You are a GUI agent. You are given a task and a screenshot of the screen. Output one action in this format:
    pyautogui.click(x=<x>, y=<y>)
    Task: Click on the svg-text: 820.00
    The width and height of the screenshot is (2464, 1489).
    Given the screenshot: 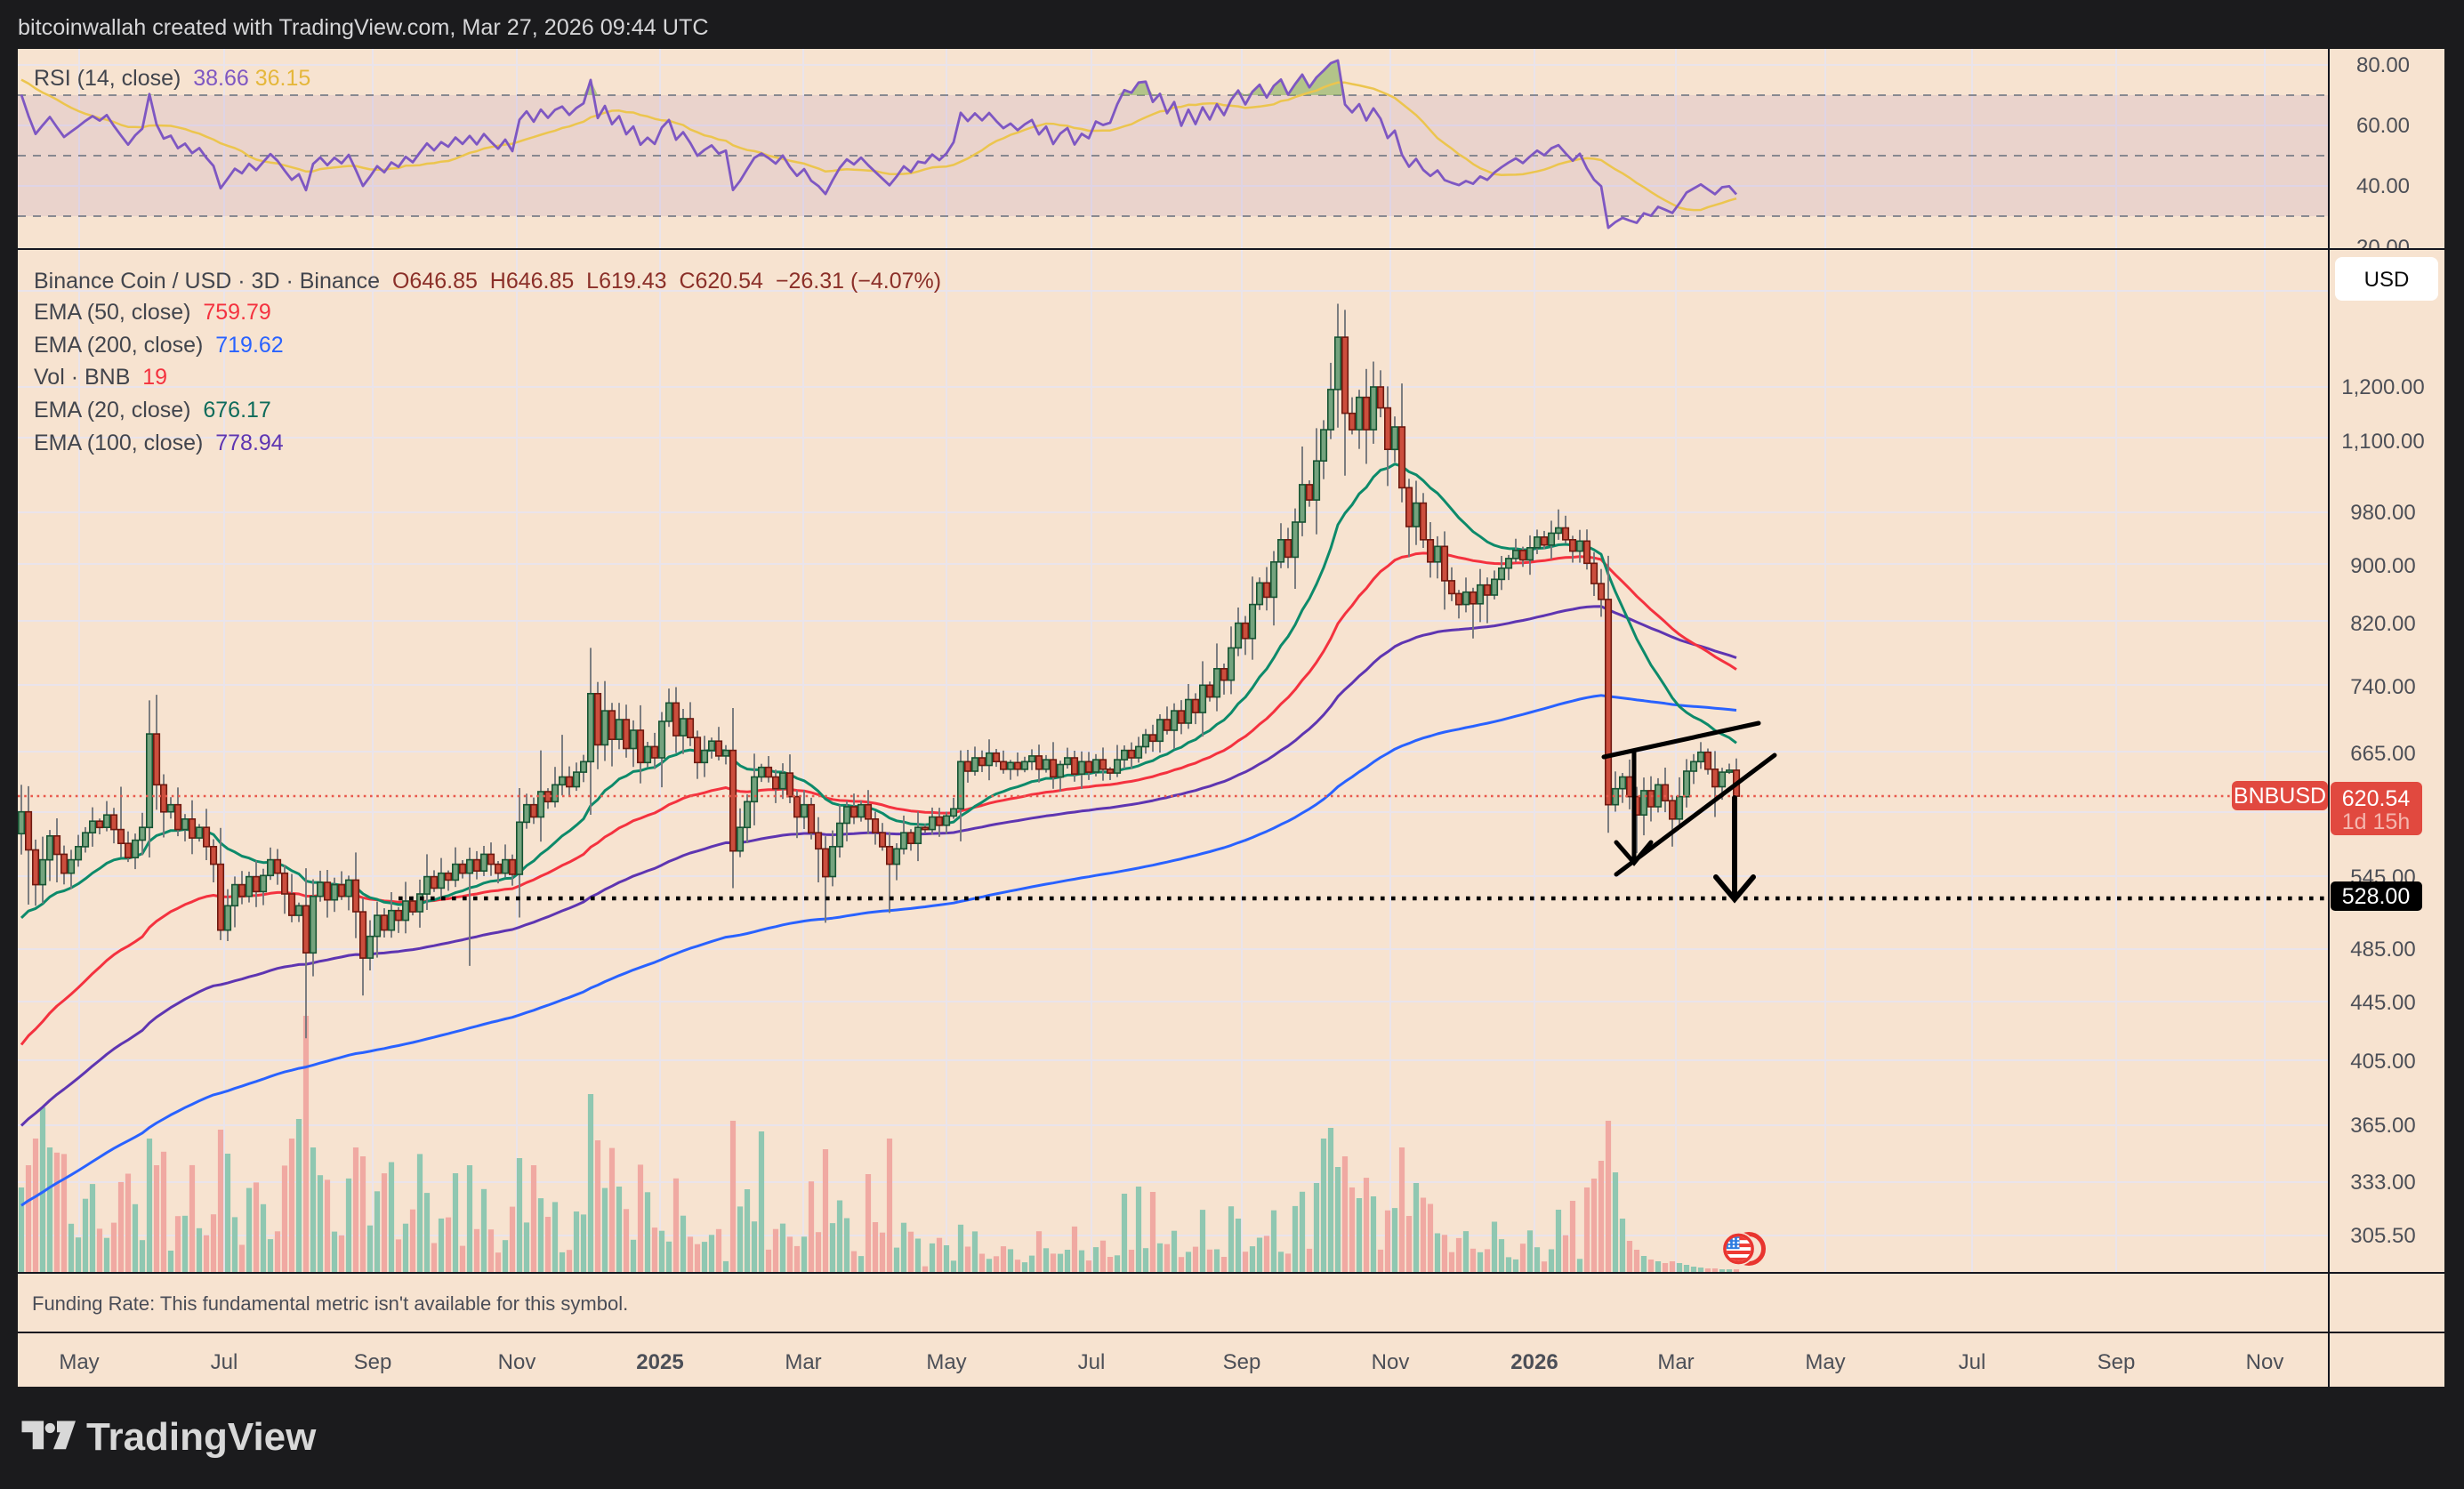 What is the action you would take?
    pyautogui.click(x=2382, y=624)
    